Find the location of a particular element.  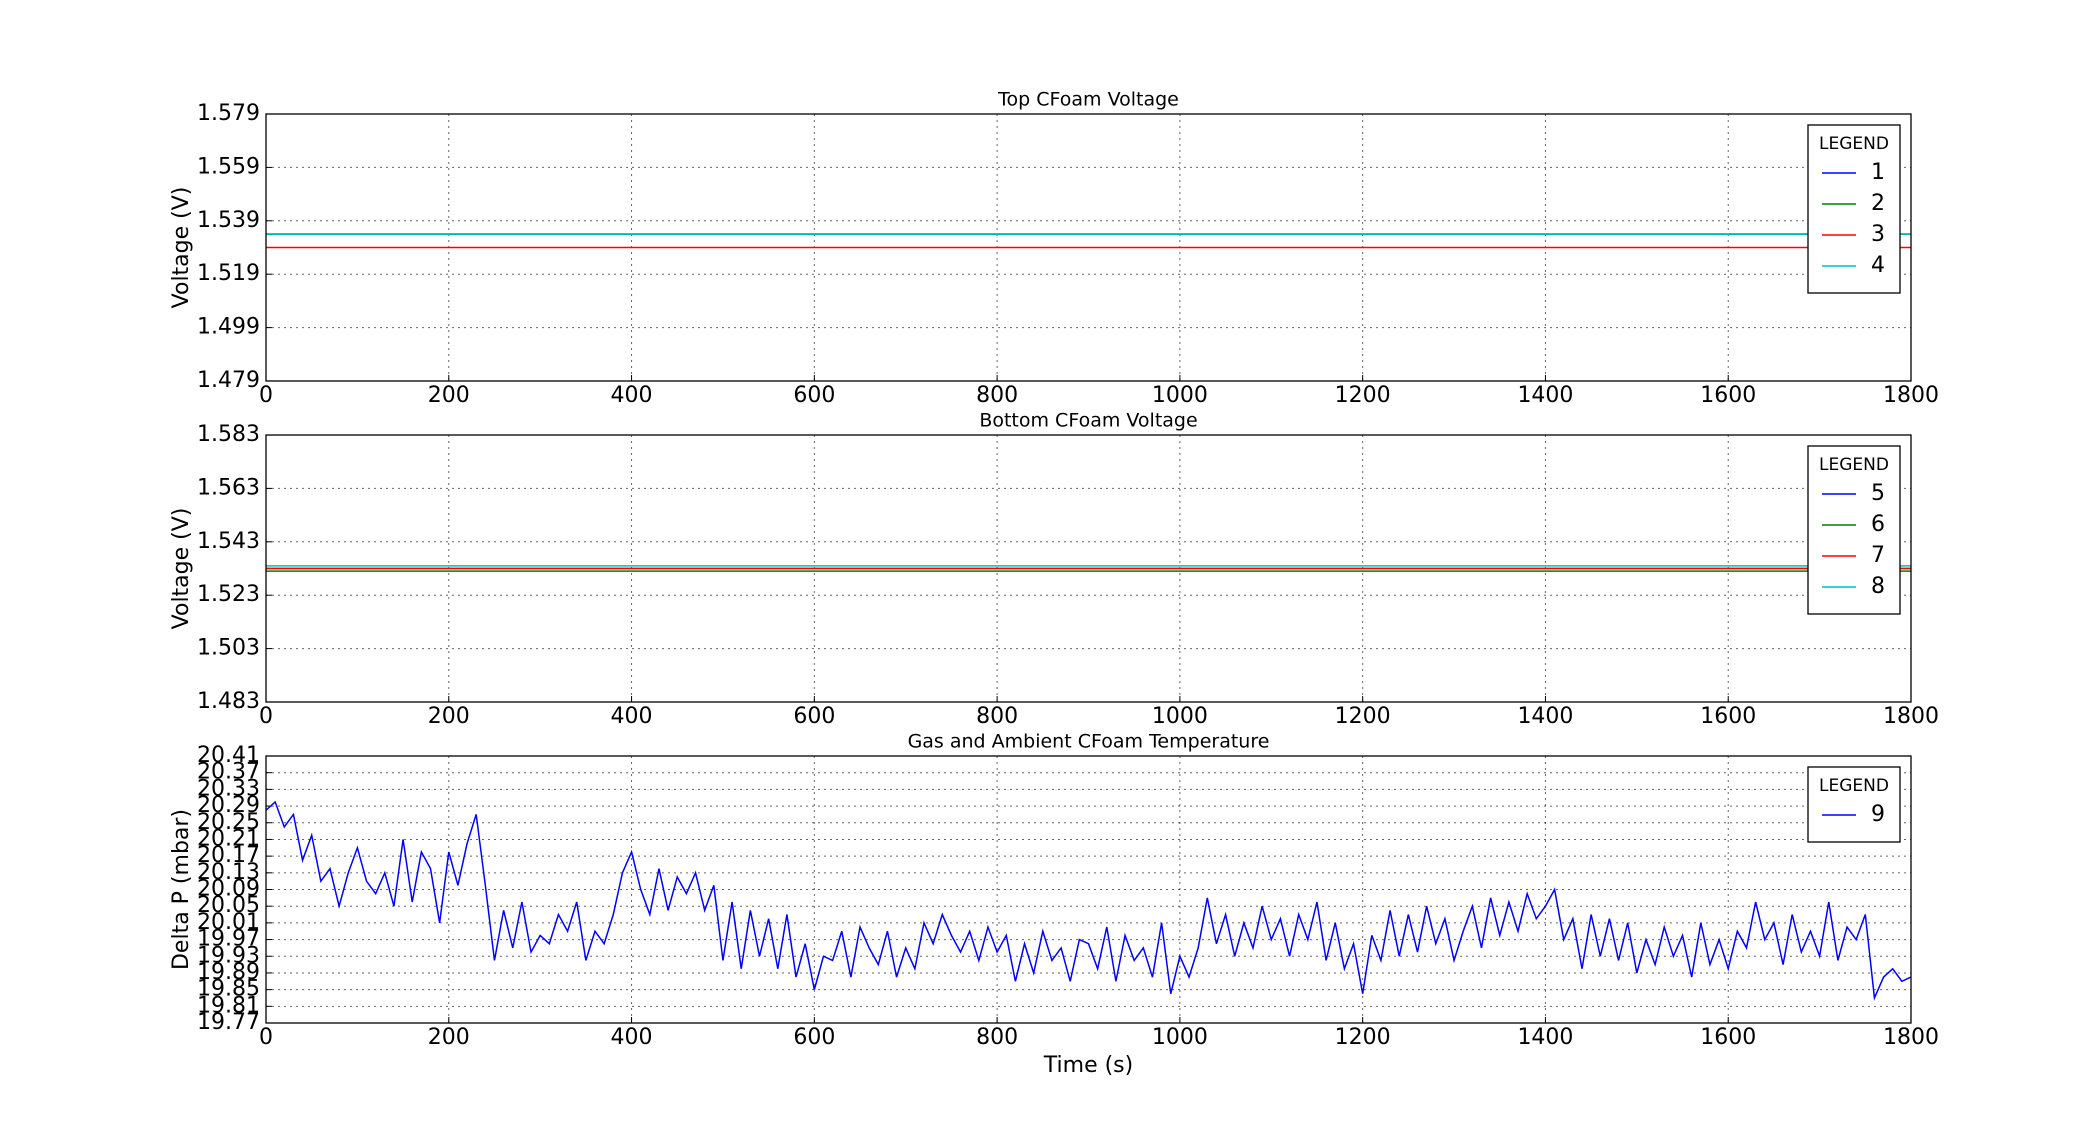

y-tick-label: 20.21 is located at coordinates (228, 838).